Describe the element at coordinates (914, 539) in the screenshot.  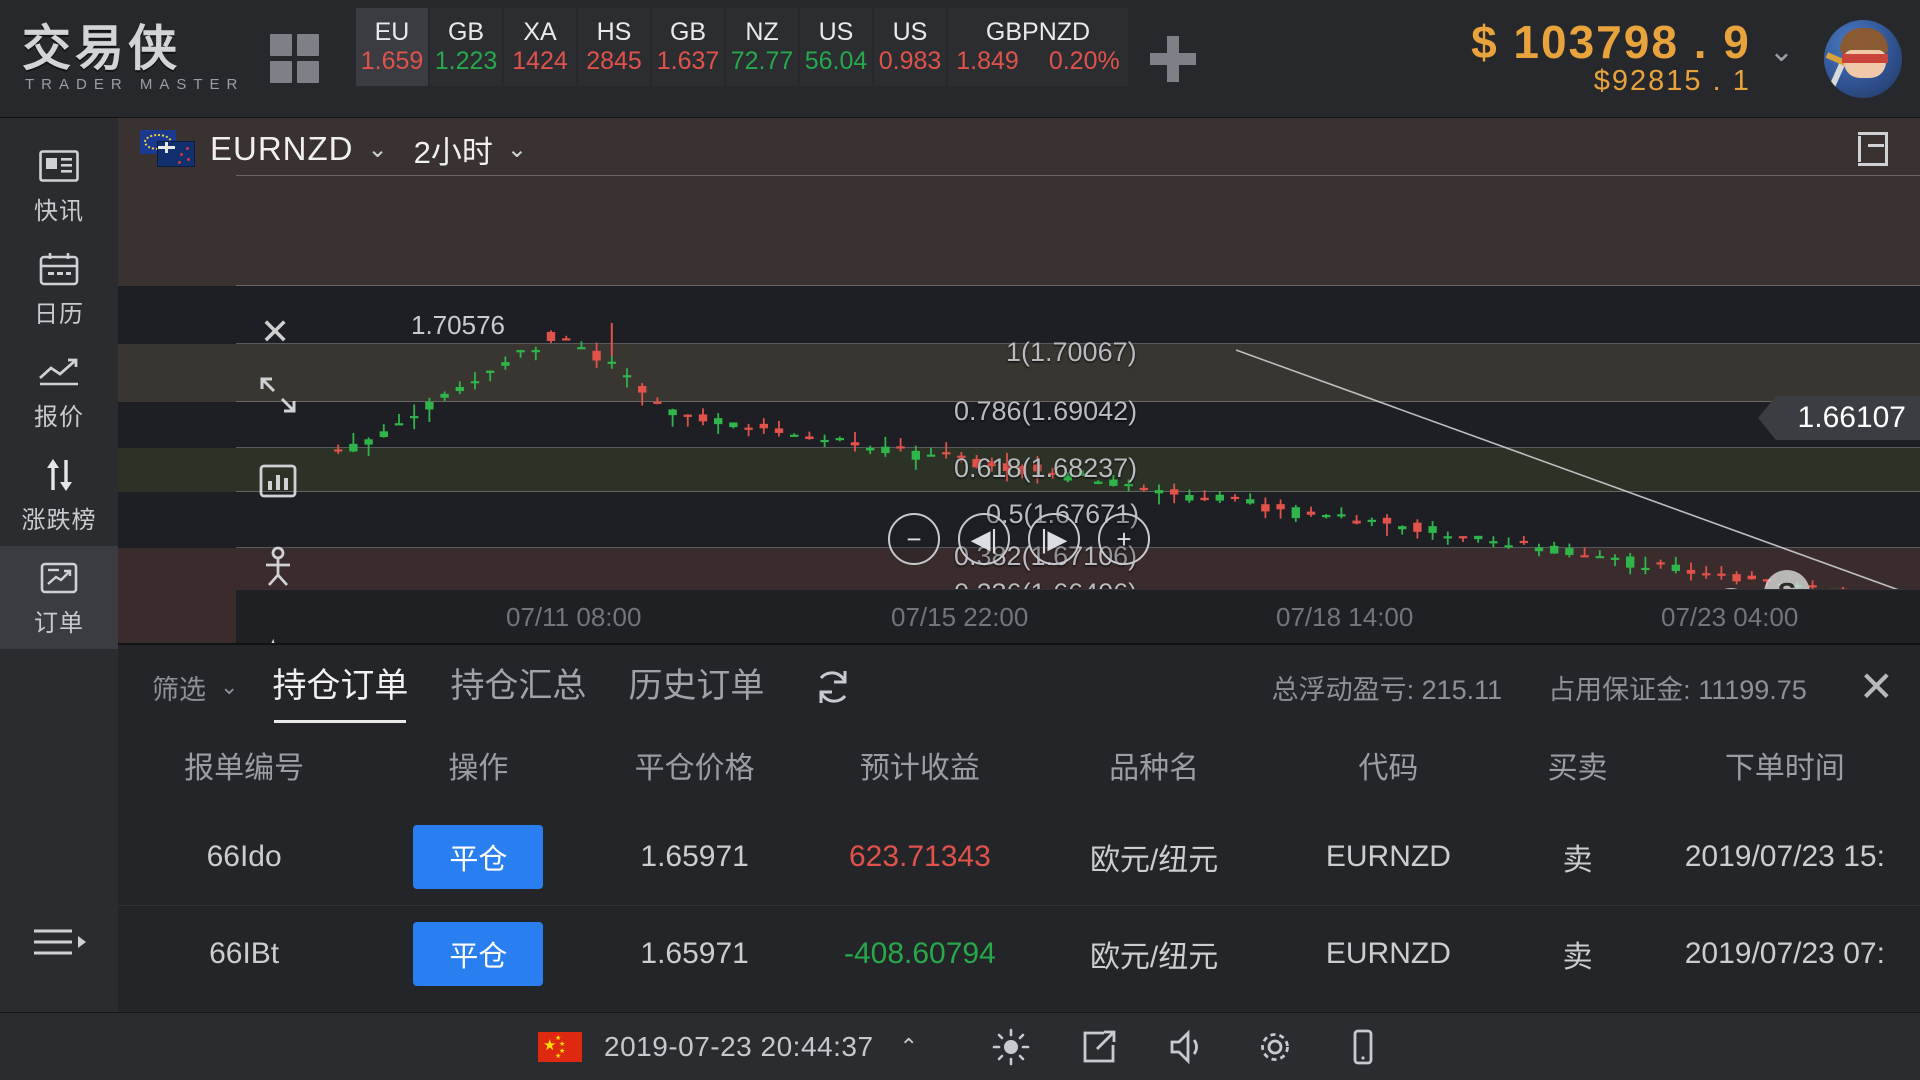
I see `zoom-out-button: −` at that location.